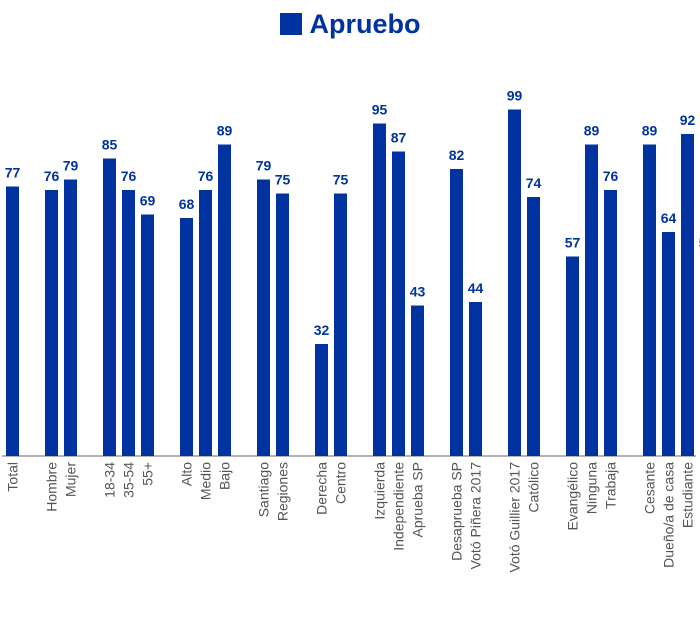 The height and width of the screenshot is (622, 700). I want to click on data-label: 44, so click(476, 288).